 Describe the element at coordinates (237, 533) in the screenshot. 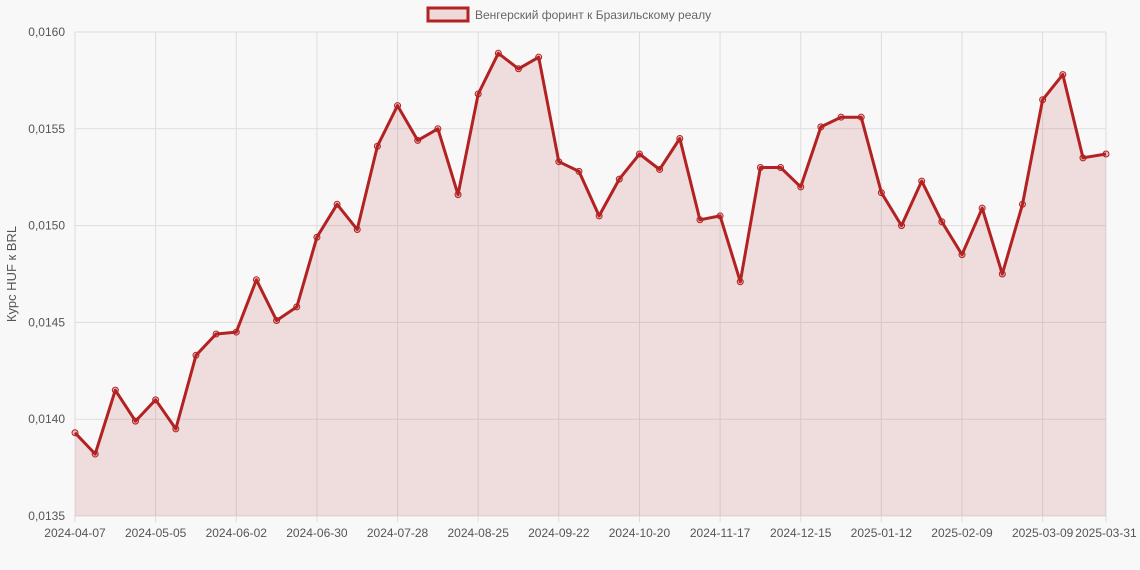

I see `x-tick-label: 2024-06-02` at that location.